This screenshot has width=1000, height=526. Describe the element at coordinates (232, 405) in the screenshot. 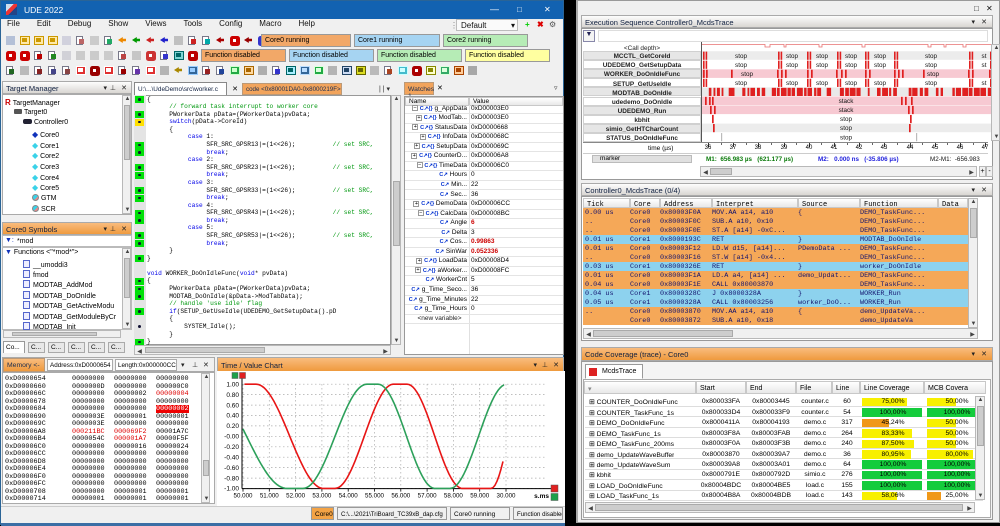

I see `svg-text: 0.60` at that location.